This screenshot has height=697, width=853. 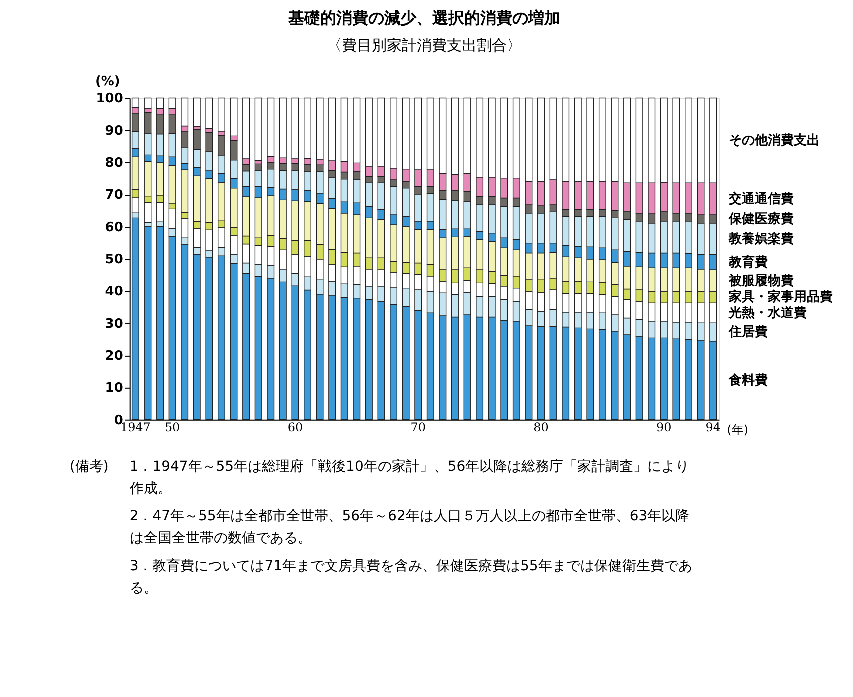 I want to click on x-tick-label: 94, so click(x=714, y=427).